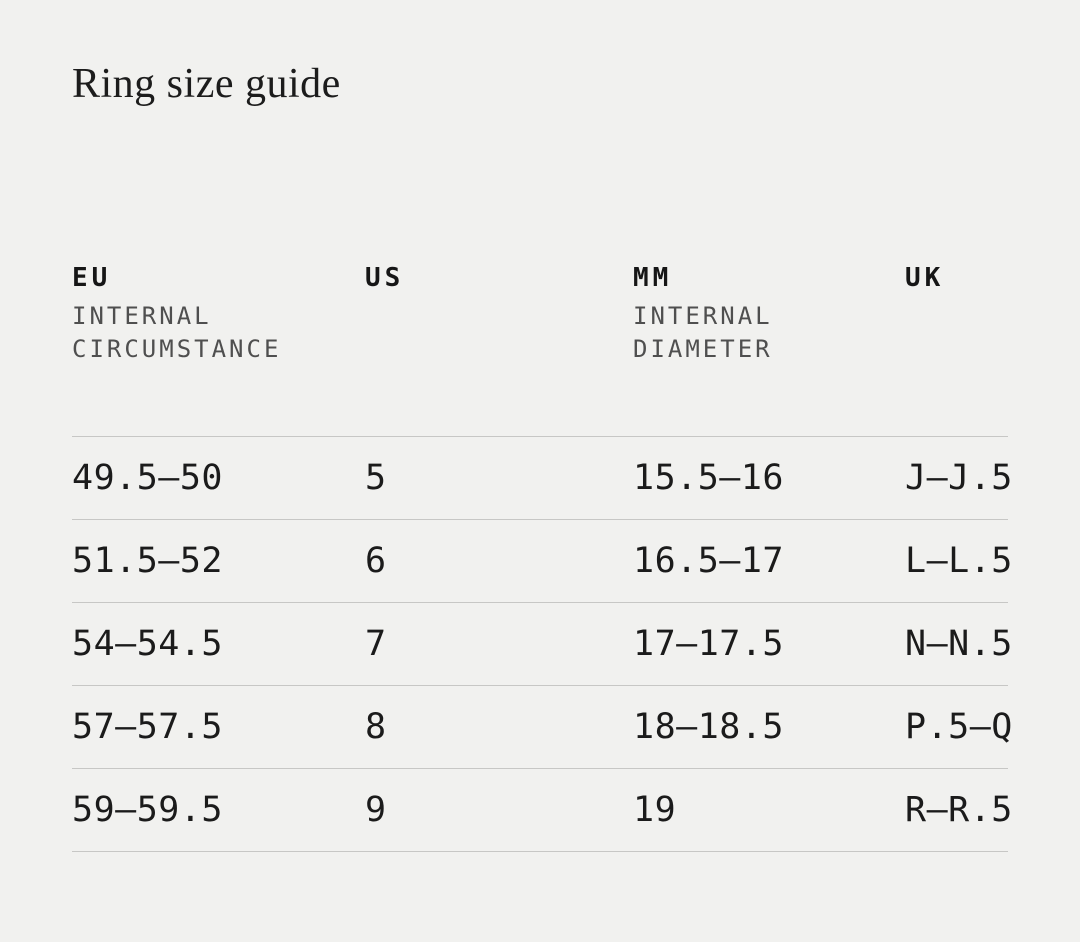  I want to click on cell-uk: P.5—Q, so click(959, 727).